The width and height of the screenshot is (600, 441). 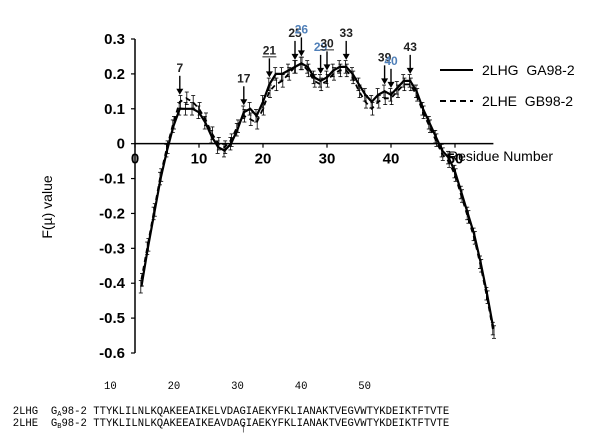 What do you see at coordinates (68, 412) in the screenshot?
I see `sequence-row-label: GA98-2` at bounding box center [68, 412].